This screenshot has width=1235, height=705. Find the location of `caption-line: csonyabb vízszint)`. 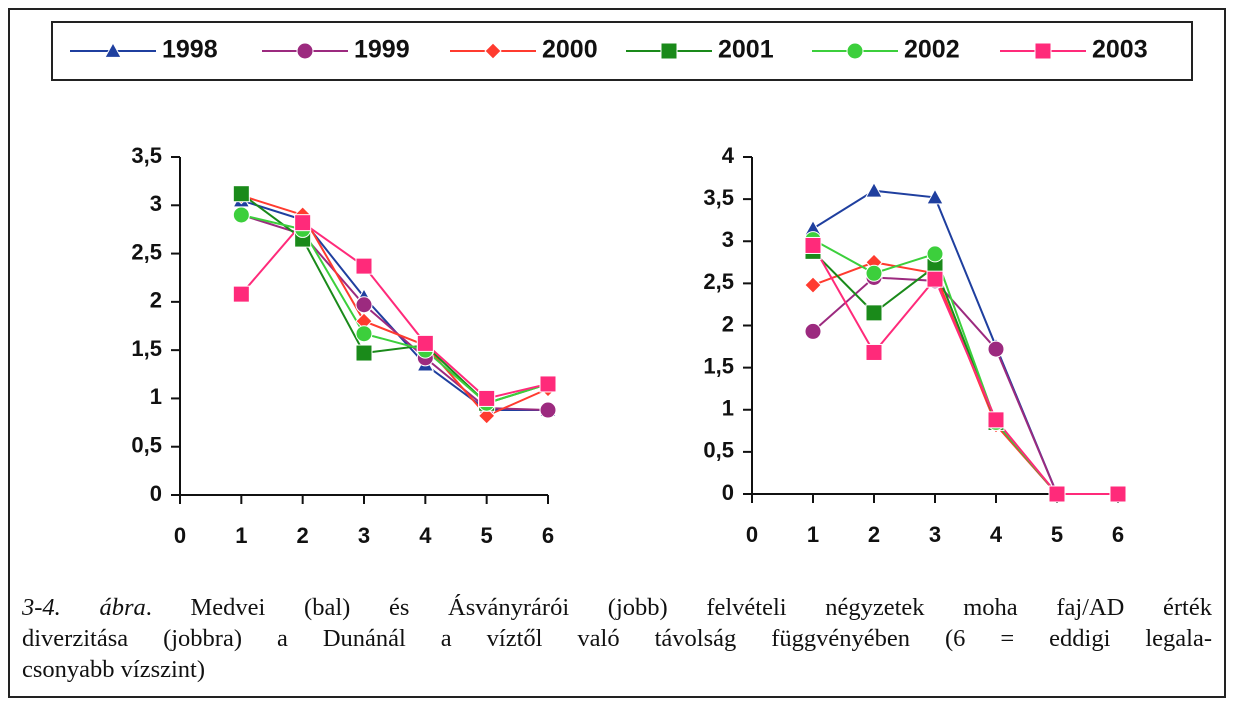

caption-line: csonyabb vízszint) is located at coordinates (114, 669).